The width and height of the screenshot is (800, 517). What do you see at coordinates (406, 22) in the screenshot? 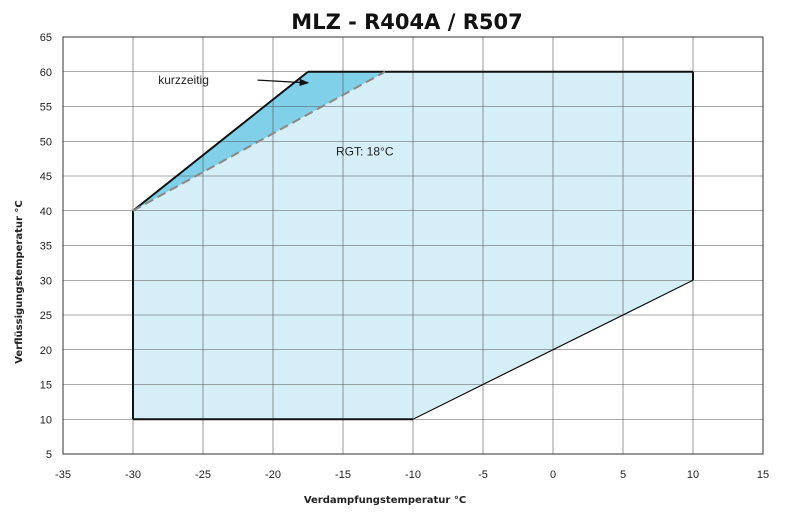
I see `chart-title: MLZ - R404A / R507` at bounding box center [406, 22].